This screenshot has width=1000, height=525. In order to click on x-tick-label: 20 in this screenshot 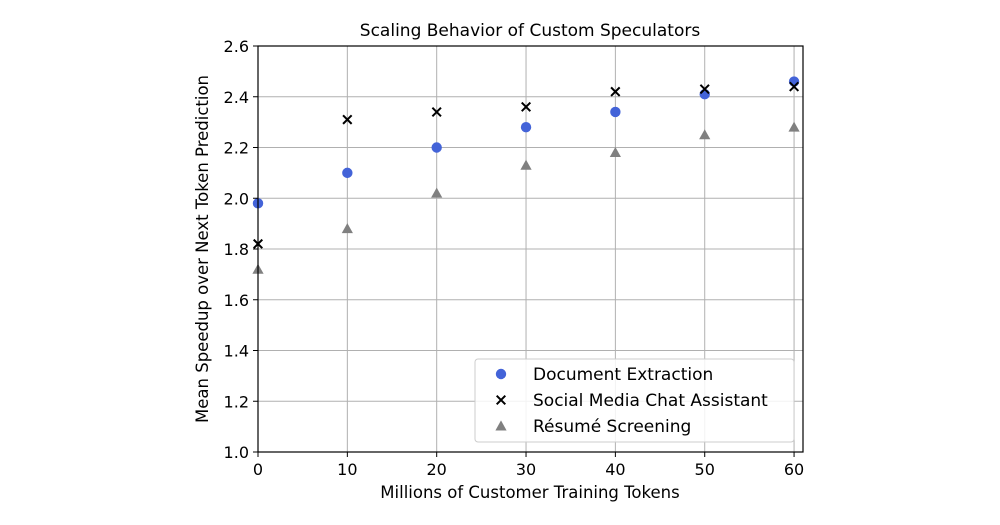, I will do `click(437, 469)`.